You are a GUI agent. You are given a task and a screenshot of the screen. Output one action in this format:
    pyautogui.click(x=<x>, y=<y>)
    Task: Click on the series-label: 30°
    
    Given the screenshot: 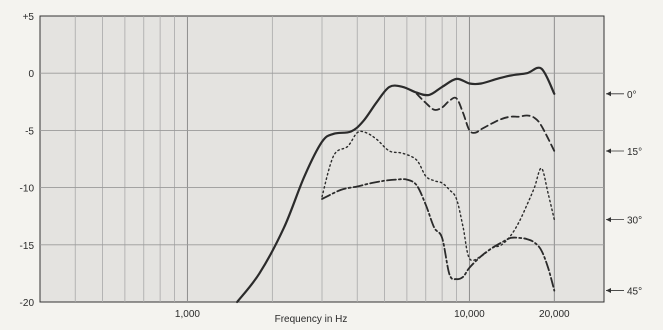 What is the action you would take?
    pyautogui.click(x=634, y=221)
    